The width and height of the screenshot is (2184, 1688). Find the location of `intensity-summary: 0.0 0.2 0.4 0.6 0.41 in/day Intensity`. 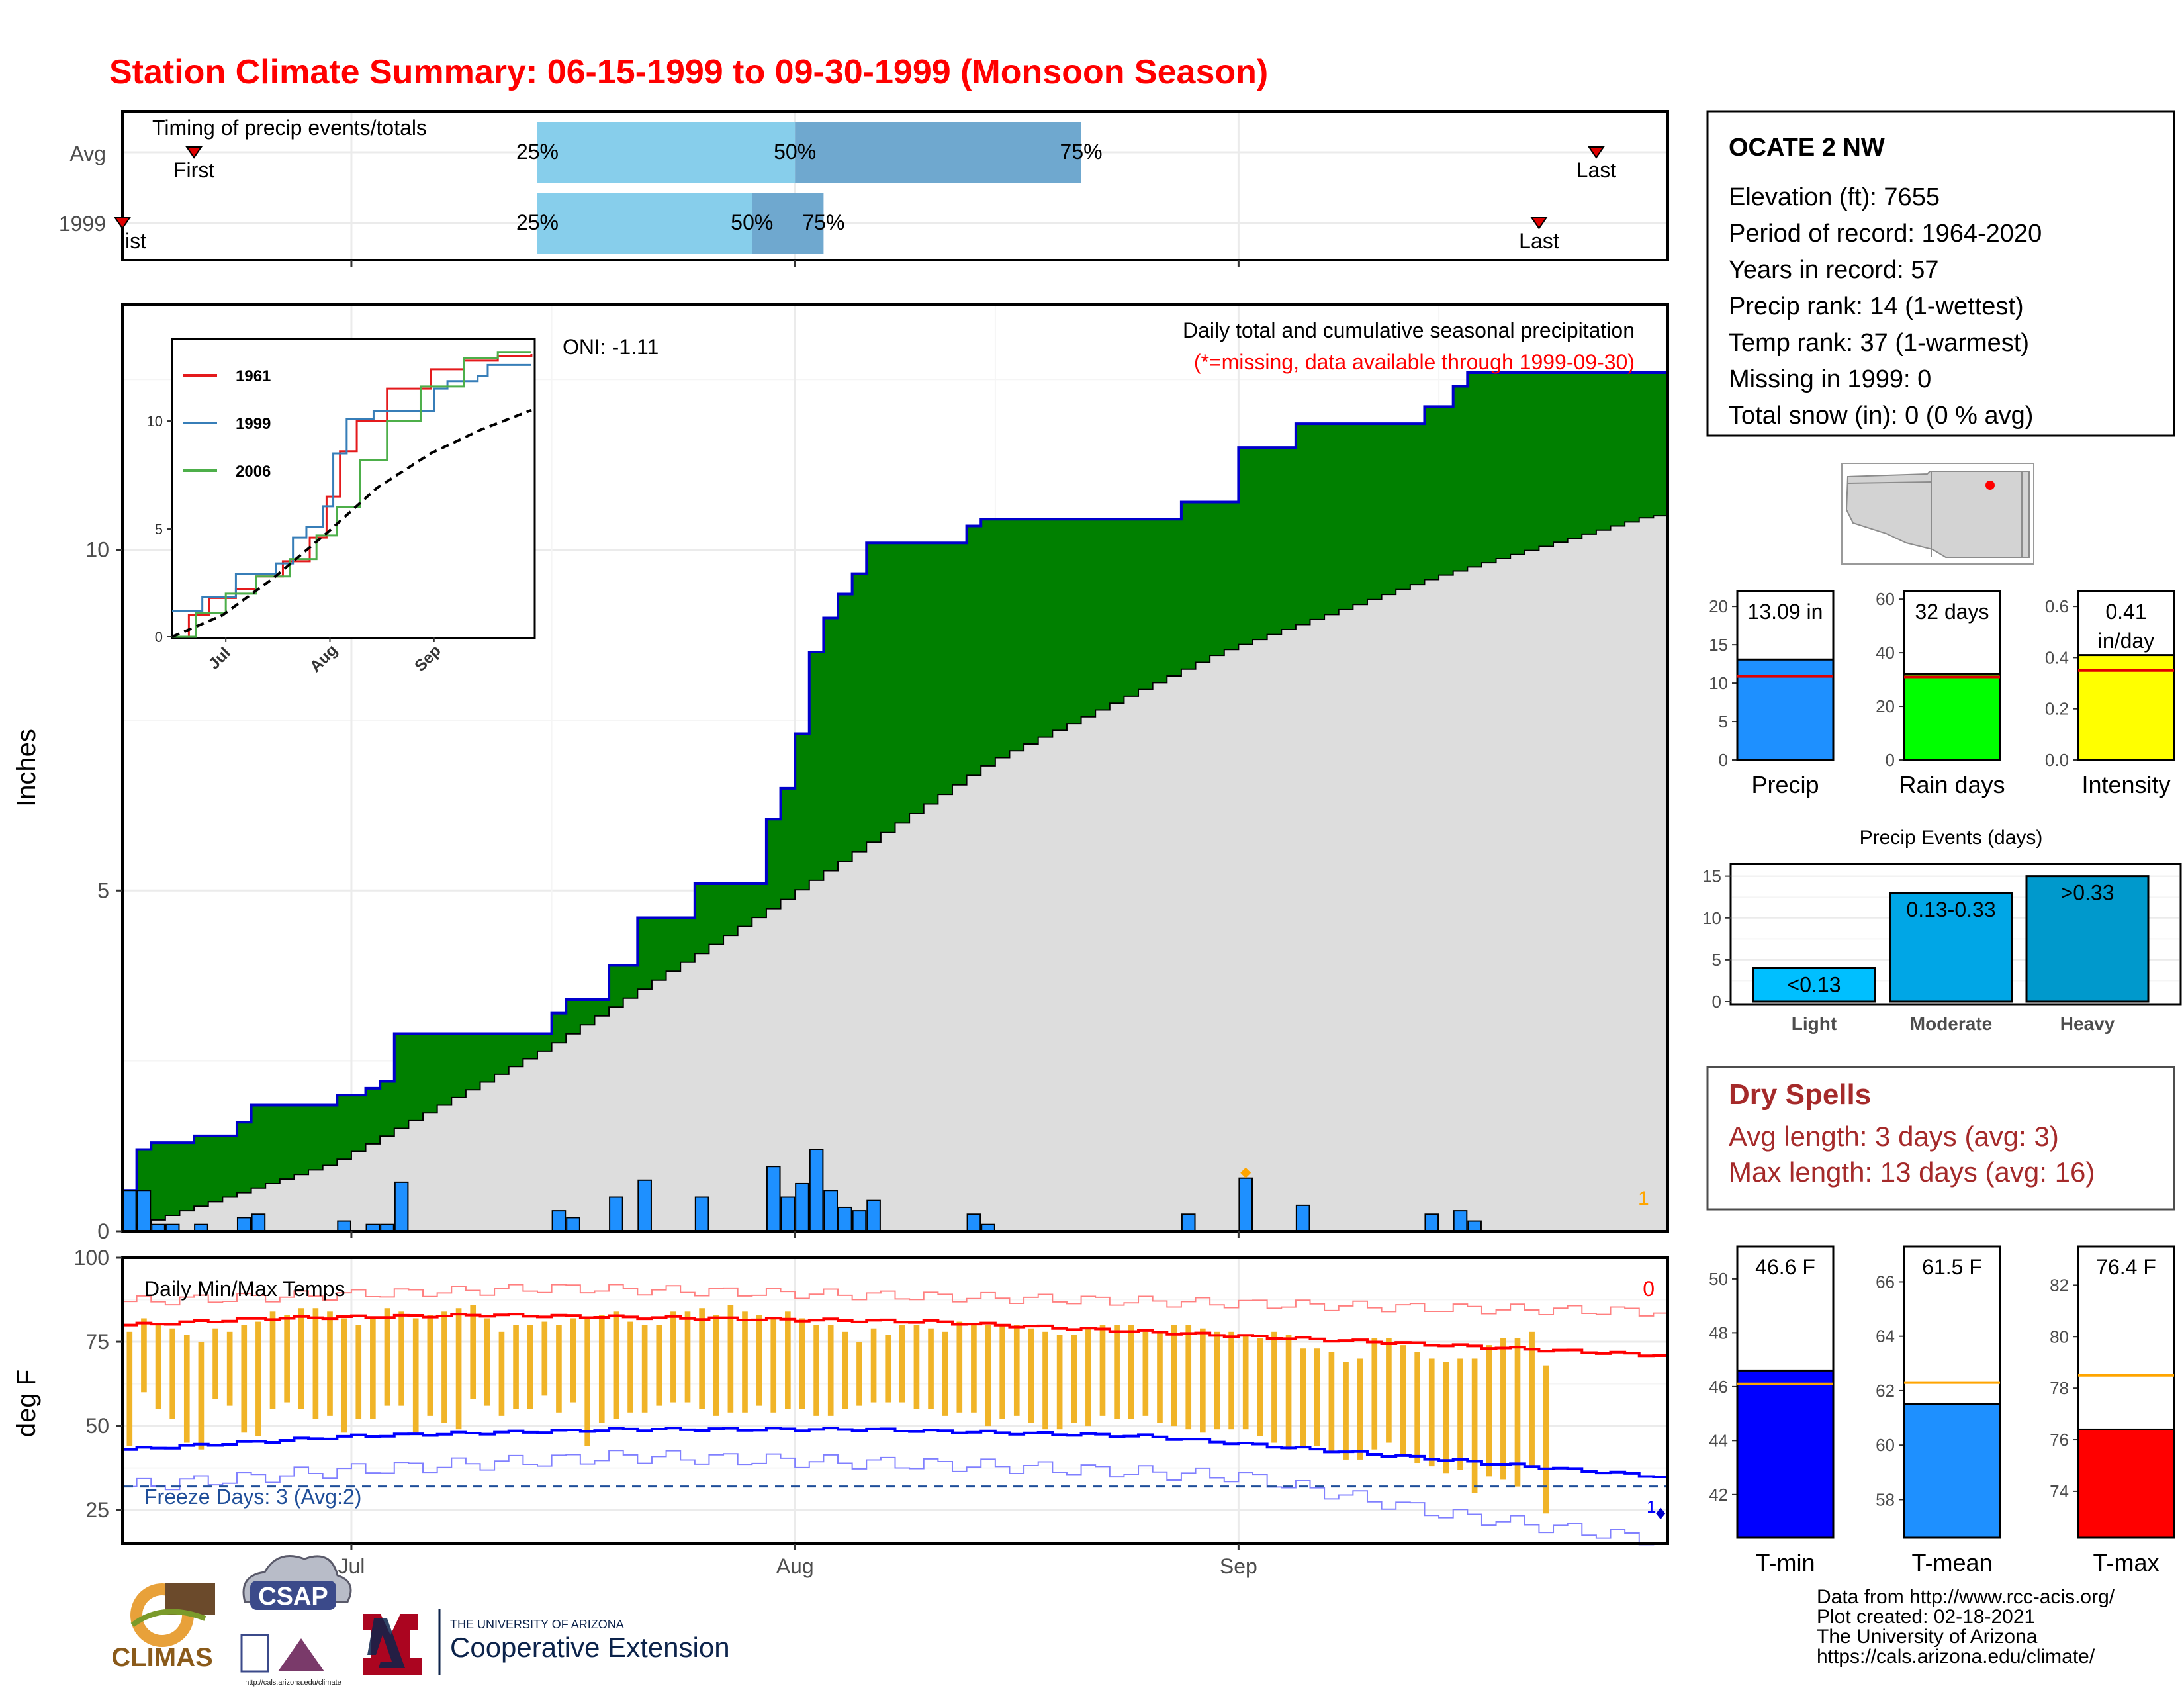

intensity-summary: 0.0 0.2 0.4 0.6 0.41 in/day Intensity is located at coordinates (2110, 694).